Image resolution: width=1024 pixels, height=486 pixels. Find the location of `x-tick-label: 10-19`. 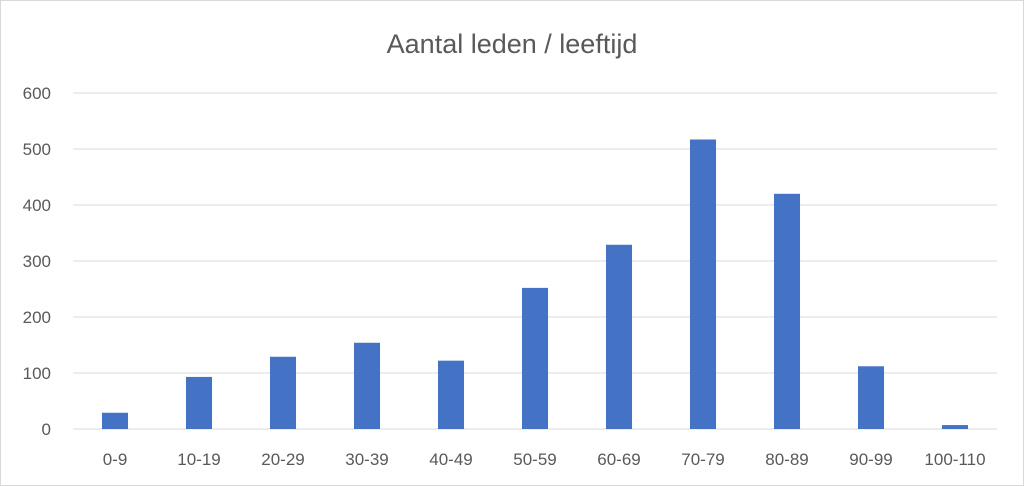

x-tick-label: 10-19 is located at coordinates (198, 459).